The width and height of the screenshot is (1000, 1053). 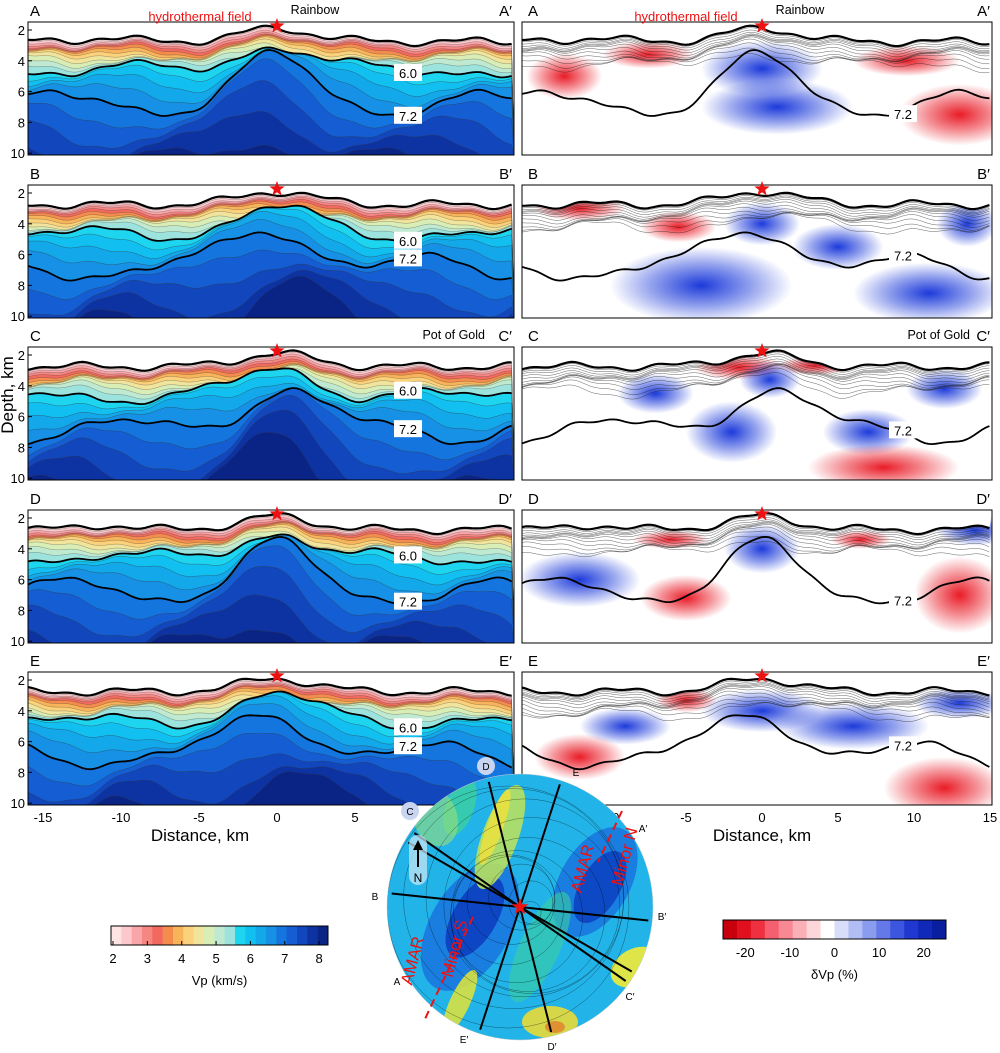 I want to click on dvp-section-a, so click(x=757, y=88).